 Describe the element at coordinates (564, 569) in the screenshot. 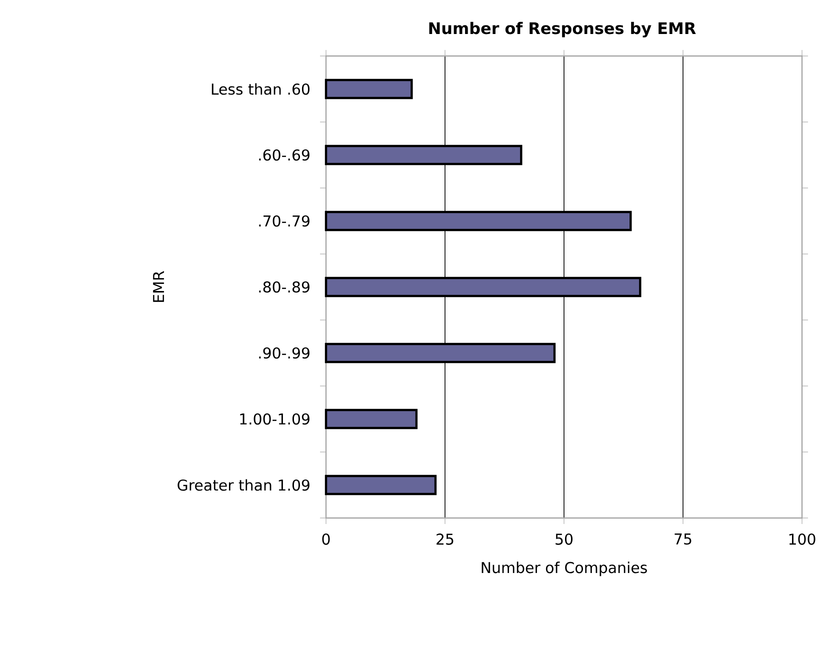

I see `x-axis-title: Number of Companies` at that location.